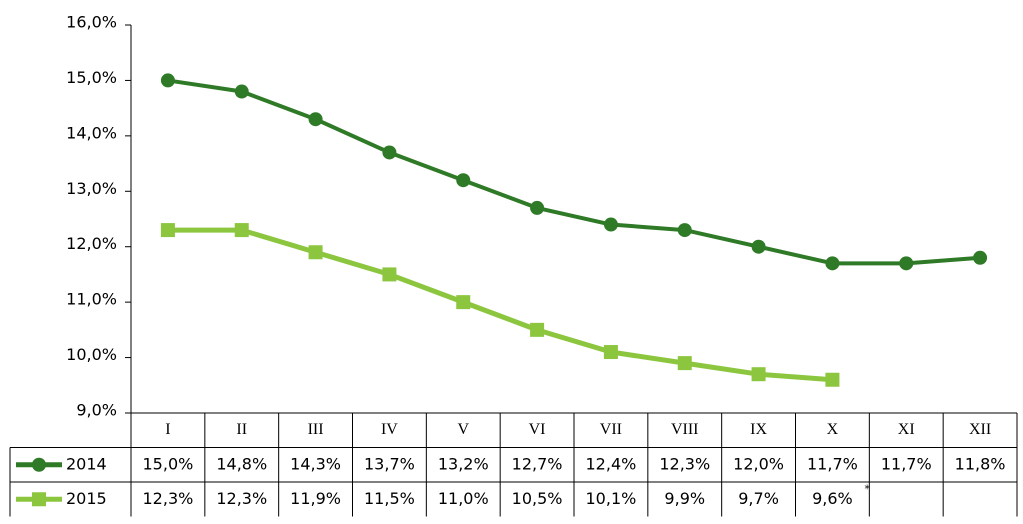 The height and width of the screenshot is (524, 1023). What do you see at coordinates (86, 498) in the screenshot?
I see `legend-label: 2015` at bounding box center [86, 498].